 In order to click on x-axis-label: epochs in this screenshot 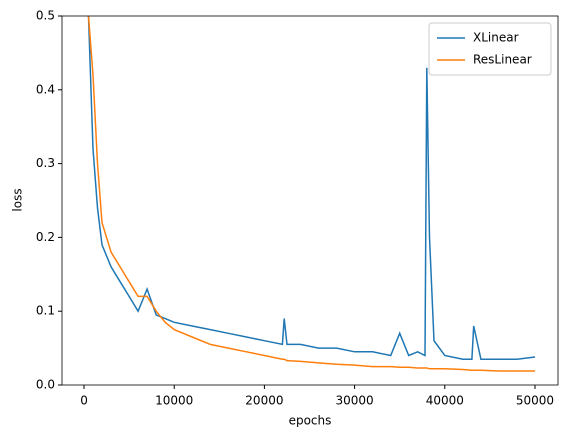, I will do `click(310, 421)`.